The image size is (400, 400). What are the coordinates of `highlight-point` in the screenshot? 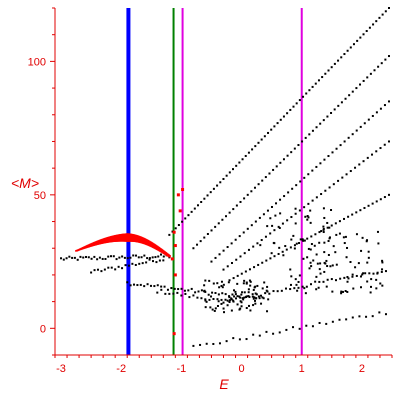 It's located at (175, 275).